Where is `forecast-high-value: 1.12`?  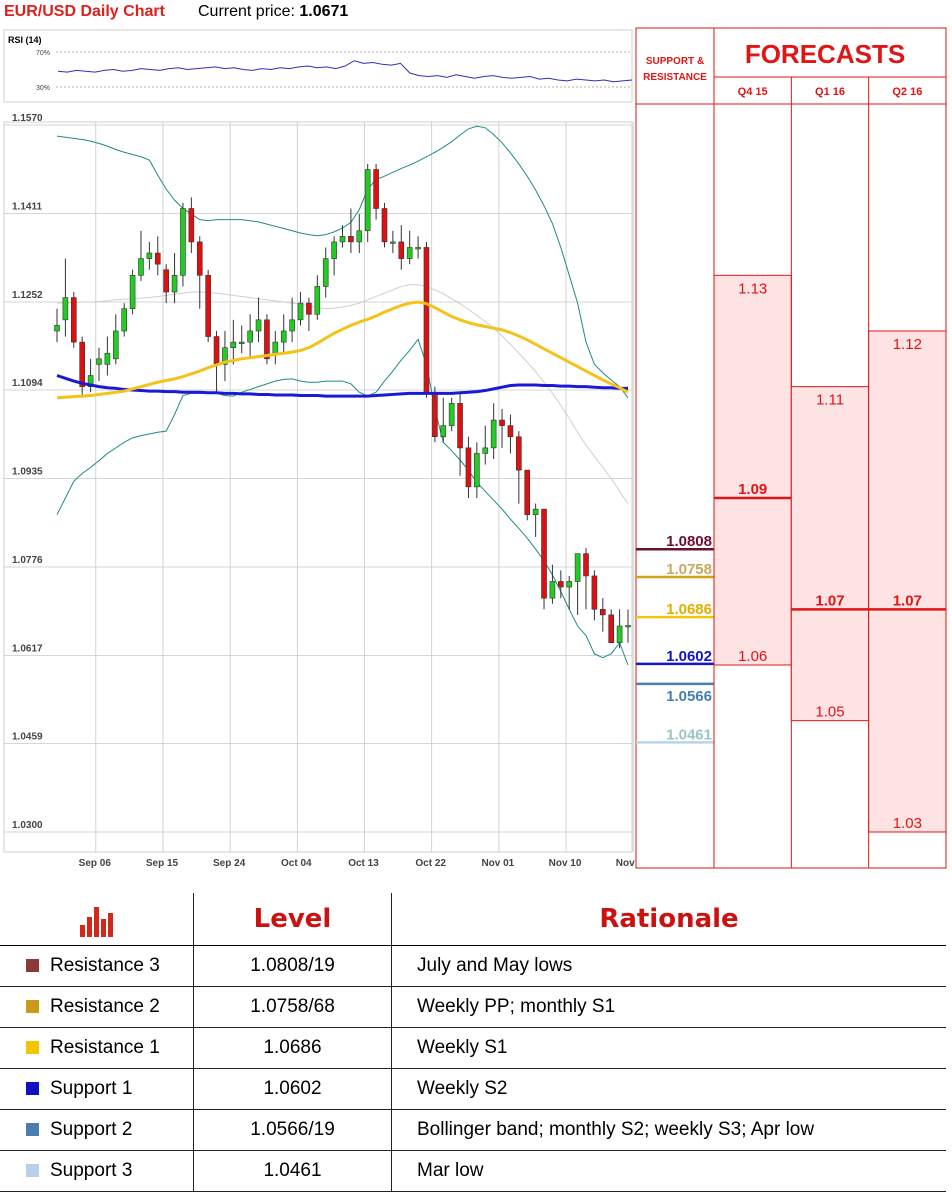
forecast-high-value: 1.12 is located at coordinates (907, 344).